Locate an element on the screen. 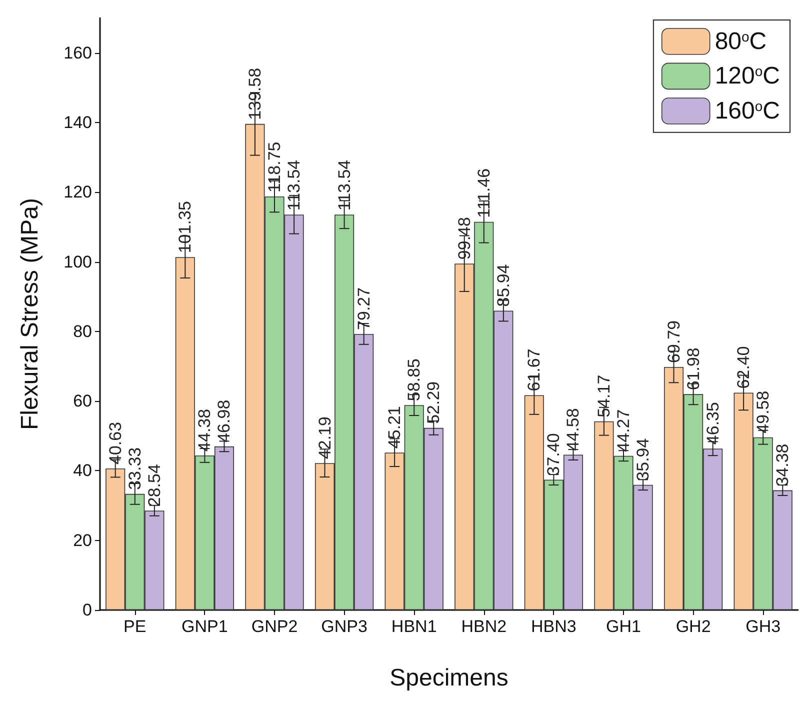  data-label: 139.58 is located at coordinates (254, 94).